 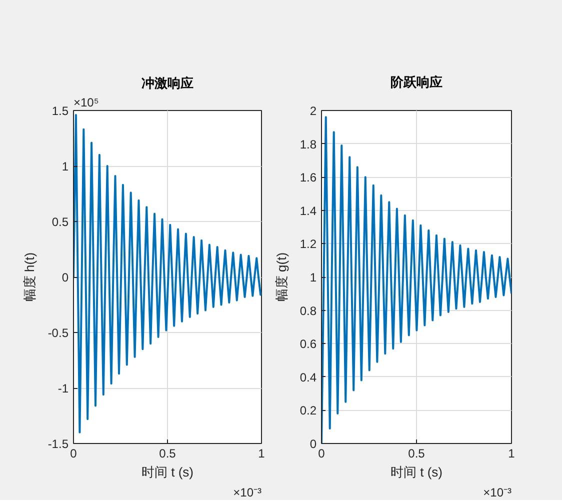 I want to click on y-tick-label: 1.6, so click(x=308, y=177).